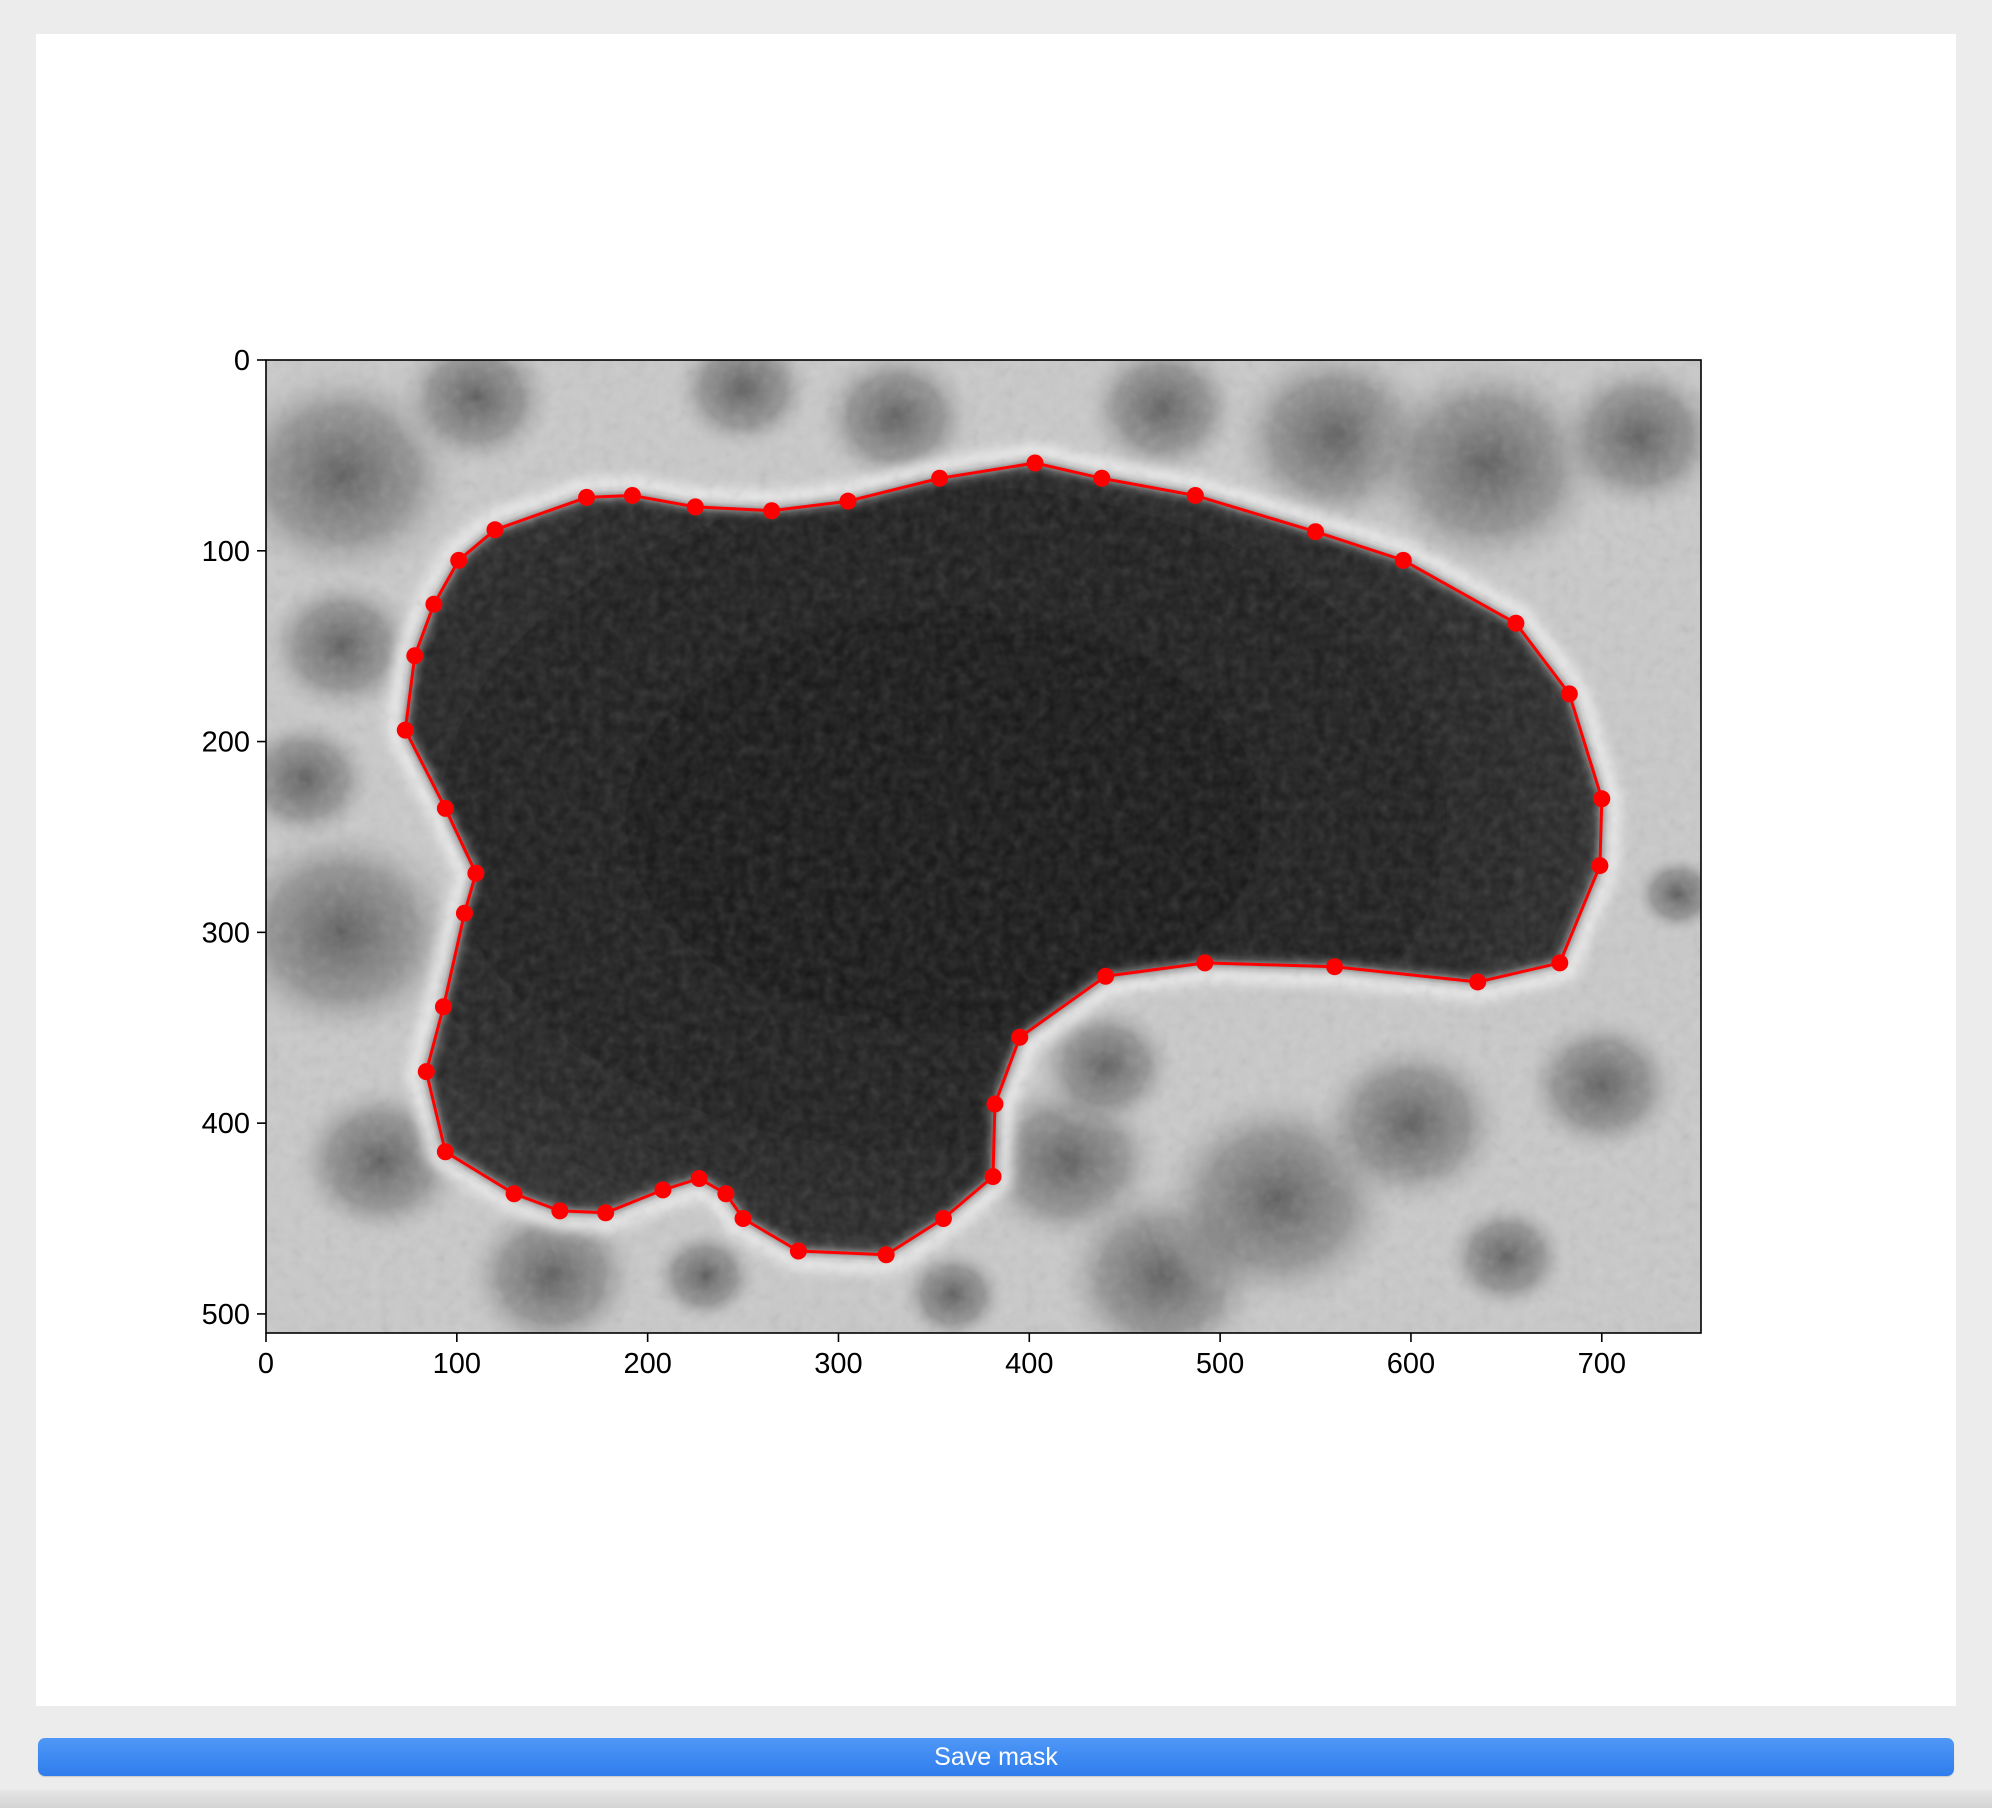 The height and width of the screenshot is (1808, 1992). Describe the element at coordinates (942, 1356) in the screenshot. I see `x-axis: 0 100 200 300 400 500 600 700` at that location.